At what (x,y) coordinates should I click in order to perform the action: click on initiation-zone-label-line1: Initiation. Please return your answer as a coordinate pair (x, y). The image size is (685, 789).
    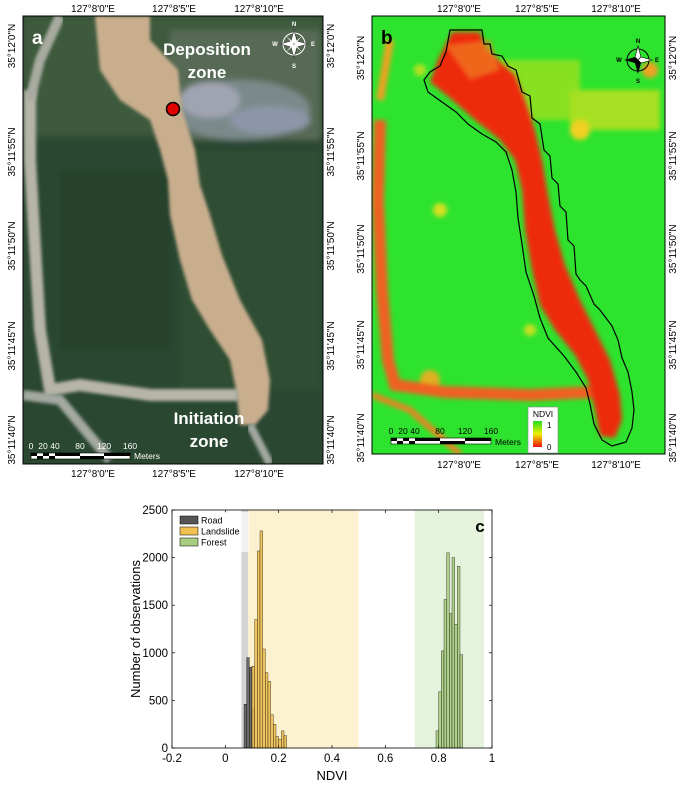
    Looking at the image, I should click on (209, 418).